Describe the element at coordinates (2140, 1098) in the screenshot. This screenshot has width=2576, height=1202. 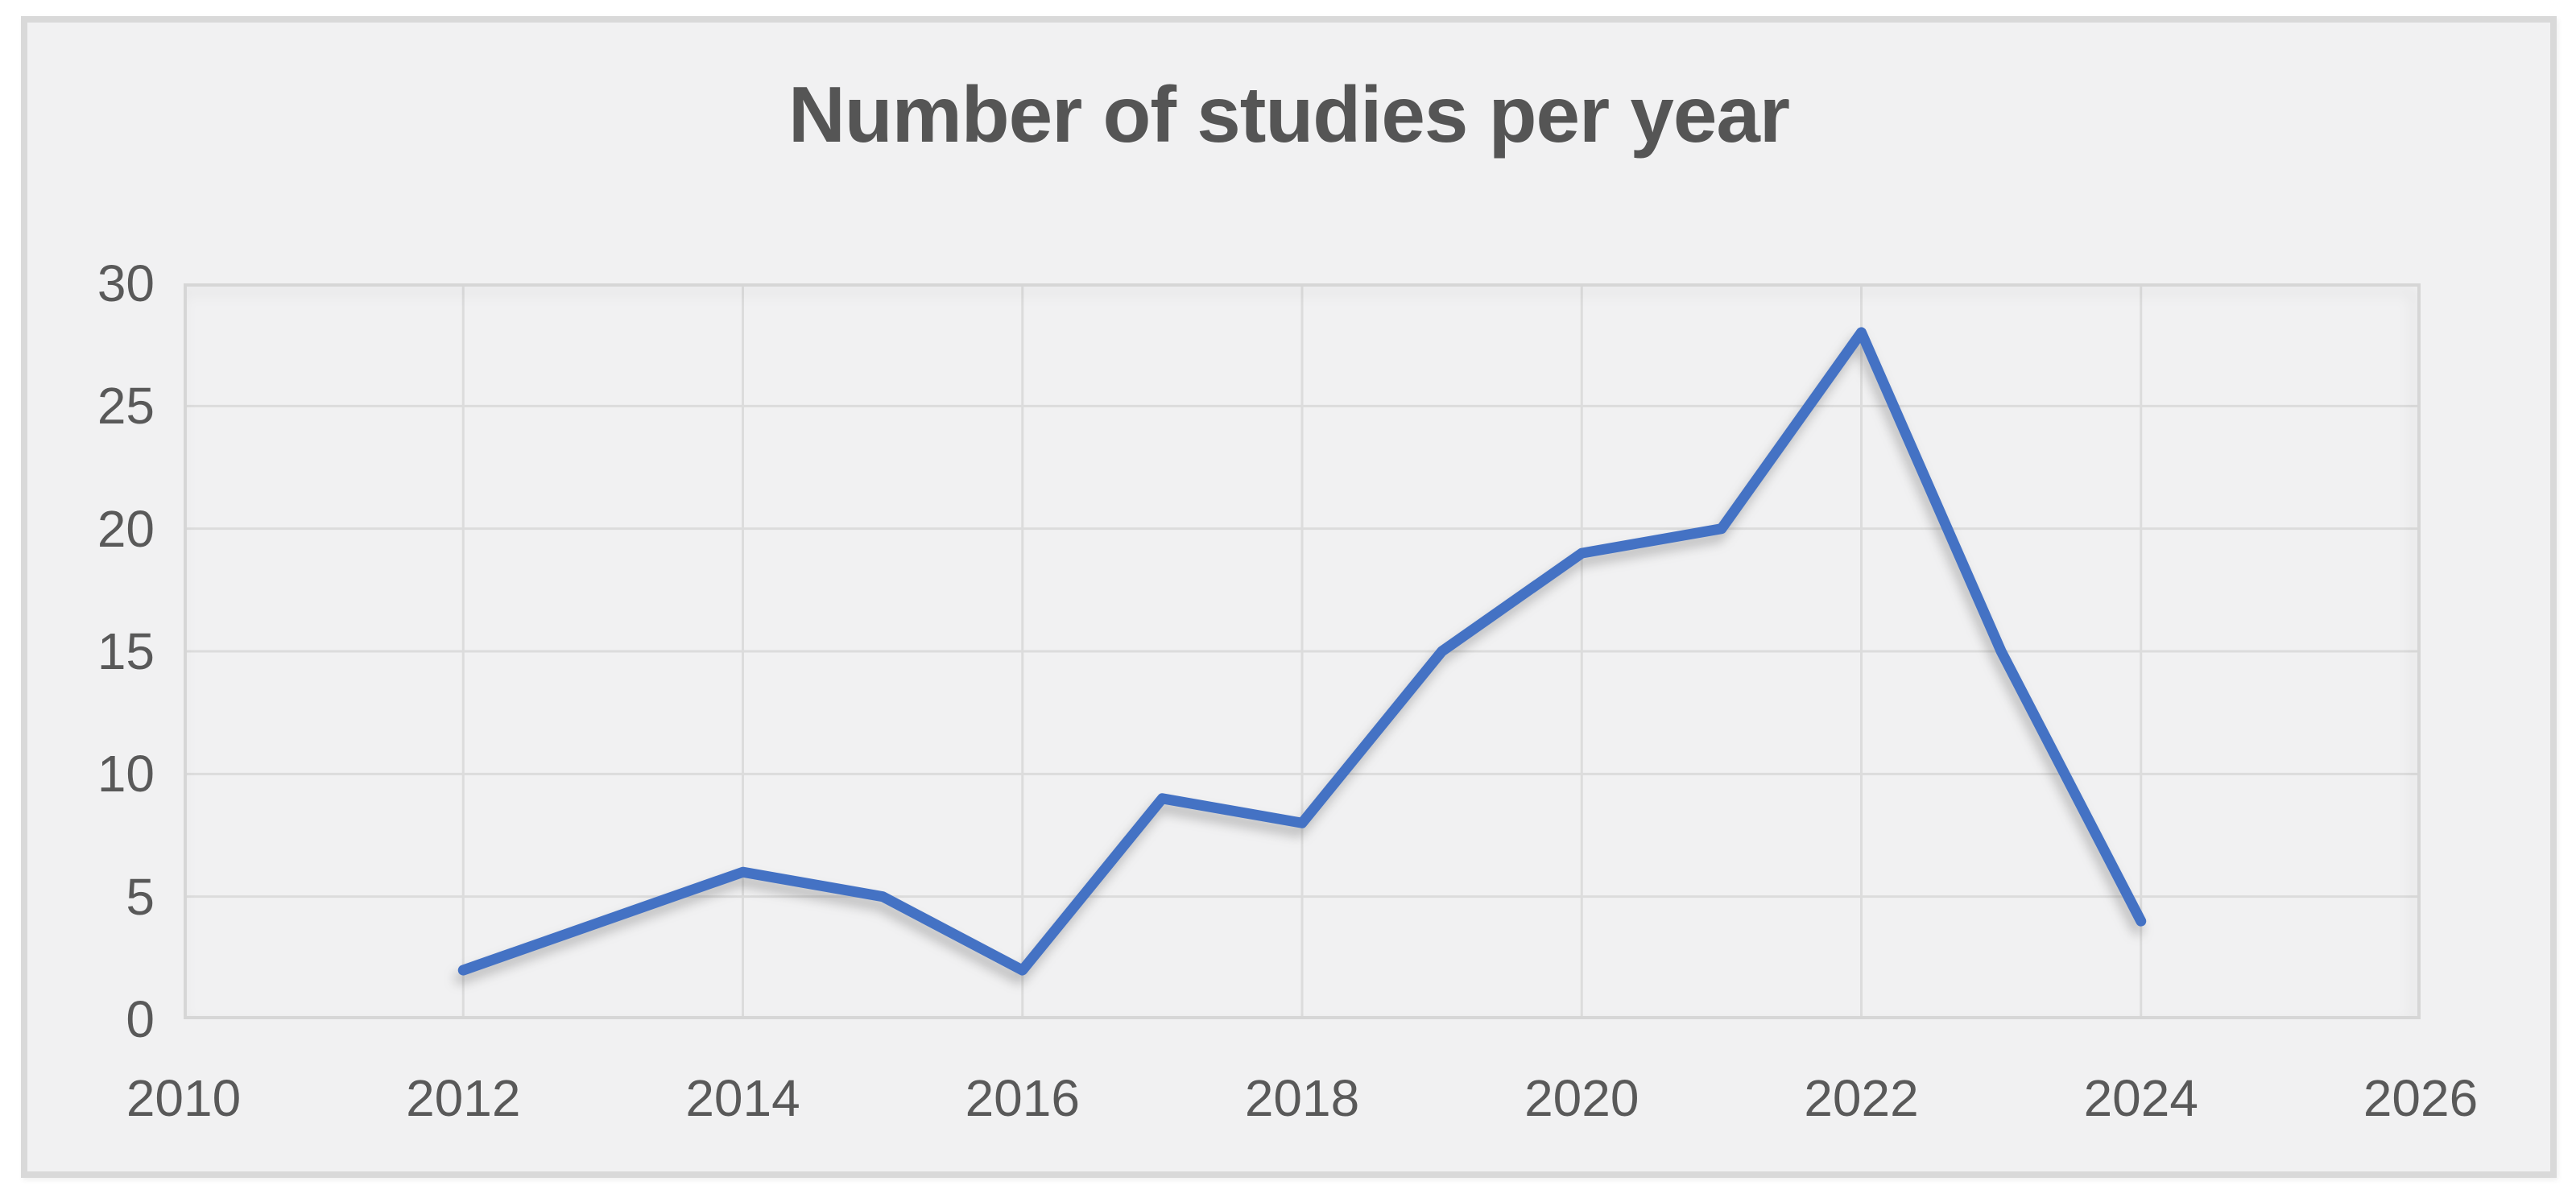
I see `x-tick-label: 2024` at that location.